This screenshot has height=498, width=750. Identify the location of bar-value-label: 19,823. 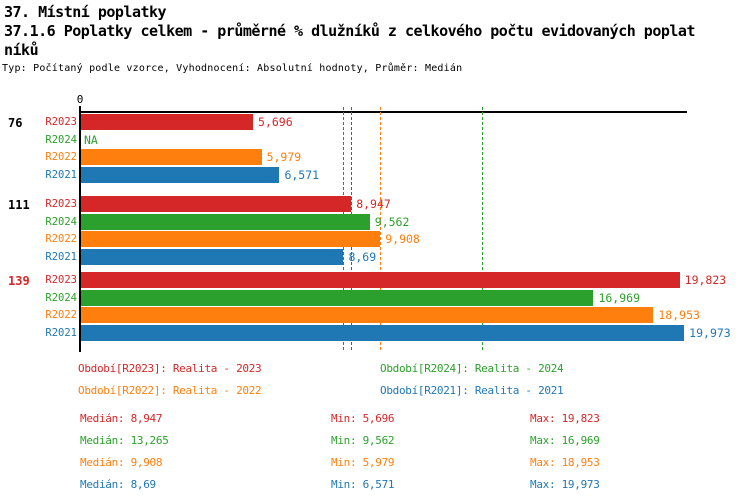
(705, 280).